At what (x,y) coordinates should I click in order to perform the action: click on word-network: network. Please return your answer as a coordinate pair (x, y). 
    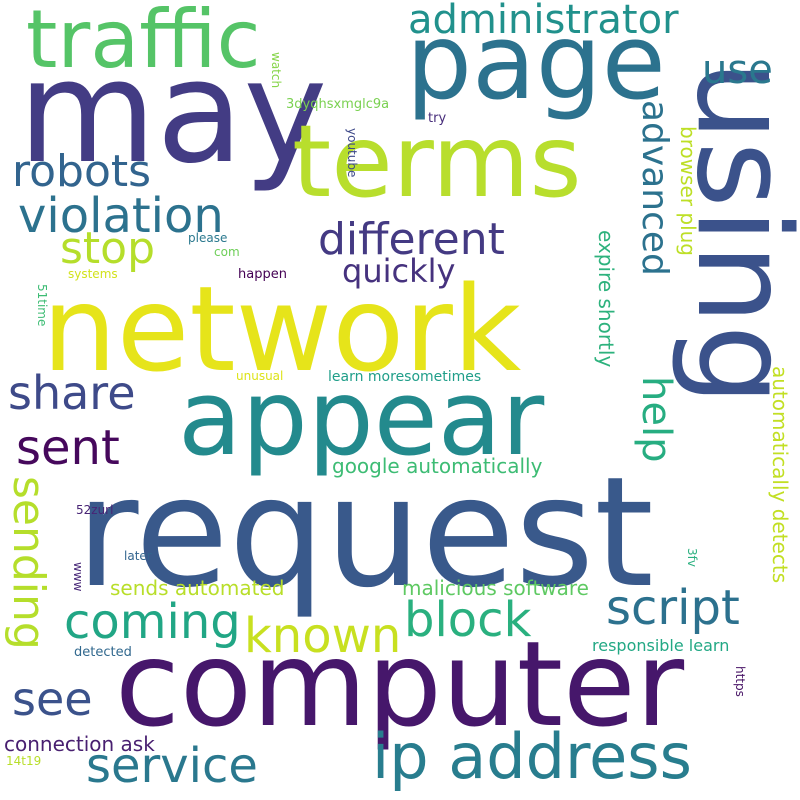
    Looking at the image, I should click on (282, 329).